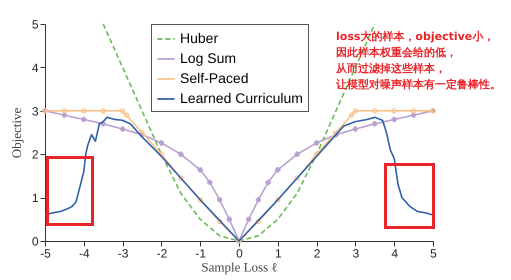 The image size is (511, 280). I want to click on x-tick-label: -2, so click(162, 253).